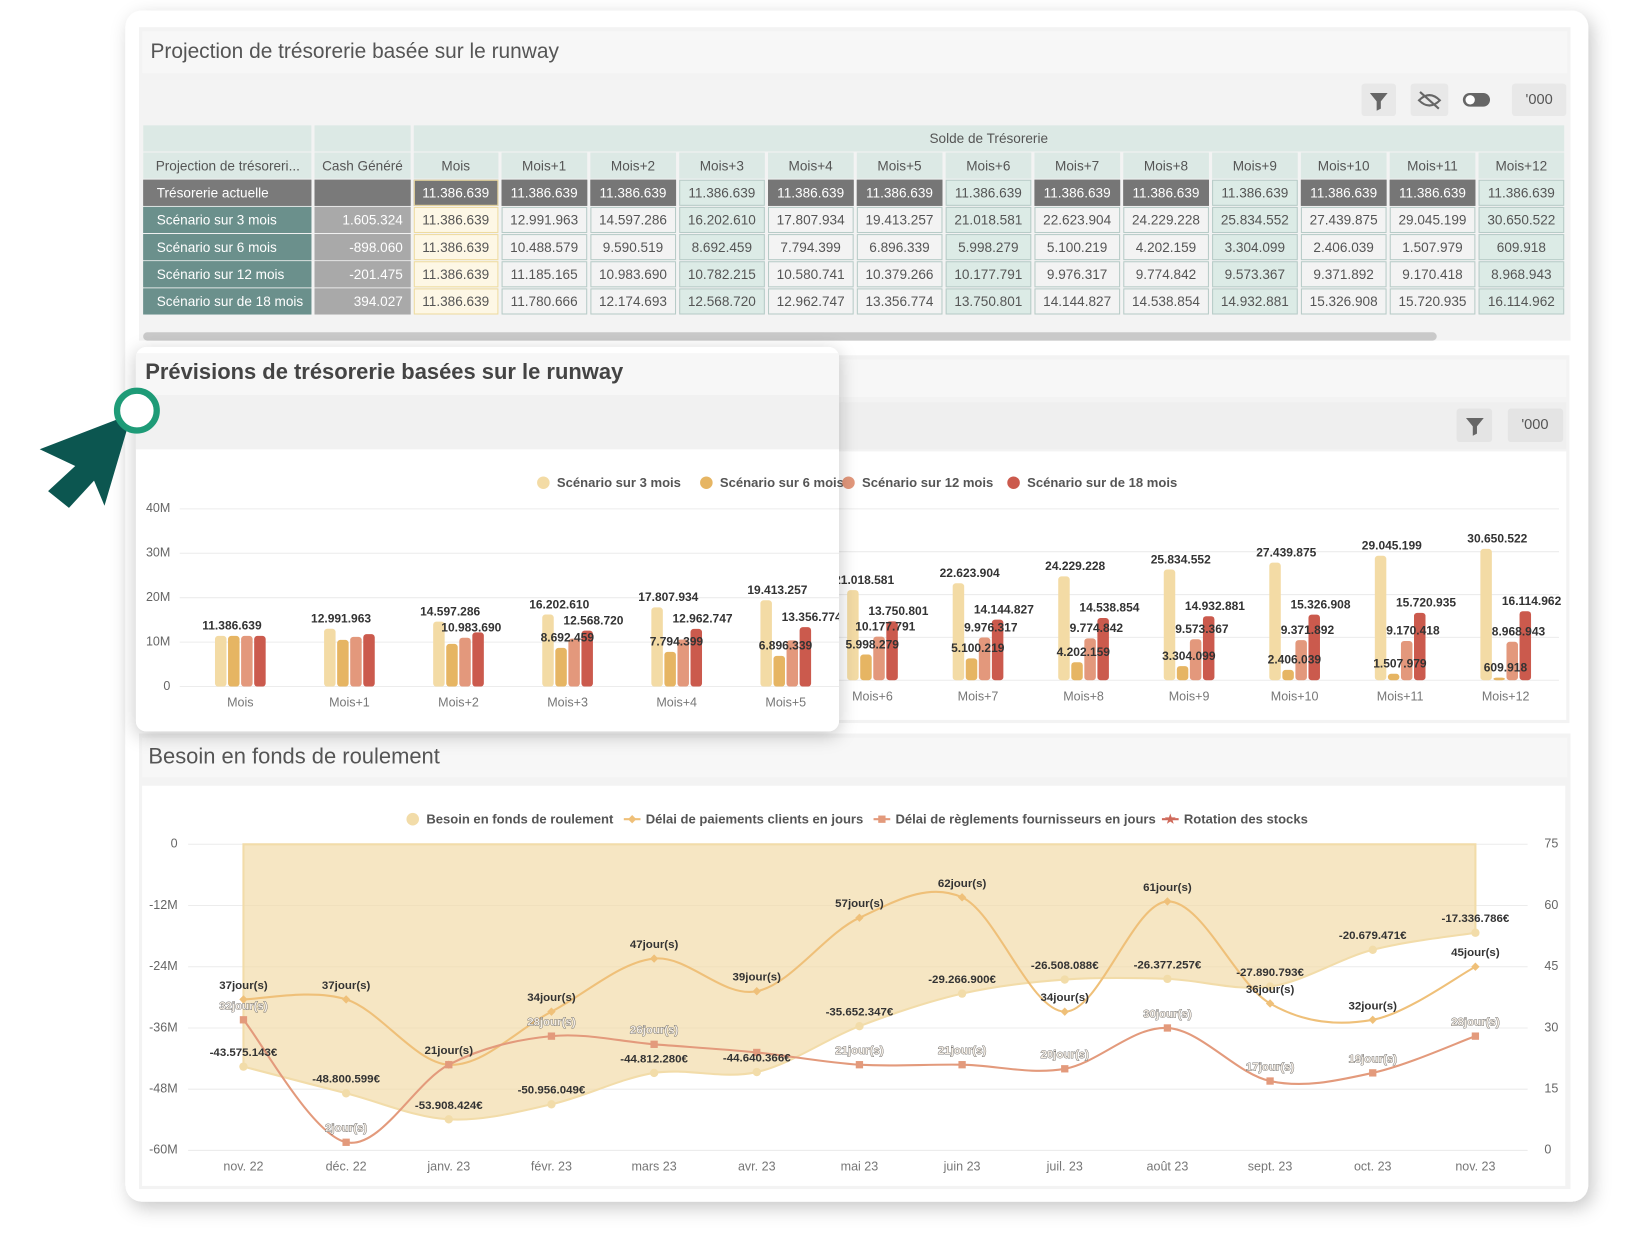 The height and width of the screenshot is (1246, 1630). What do you see at coordinates (978, 696) in the screenshot?
I see `x-tick-label: Mois+7` at bounding box center [978, 696].